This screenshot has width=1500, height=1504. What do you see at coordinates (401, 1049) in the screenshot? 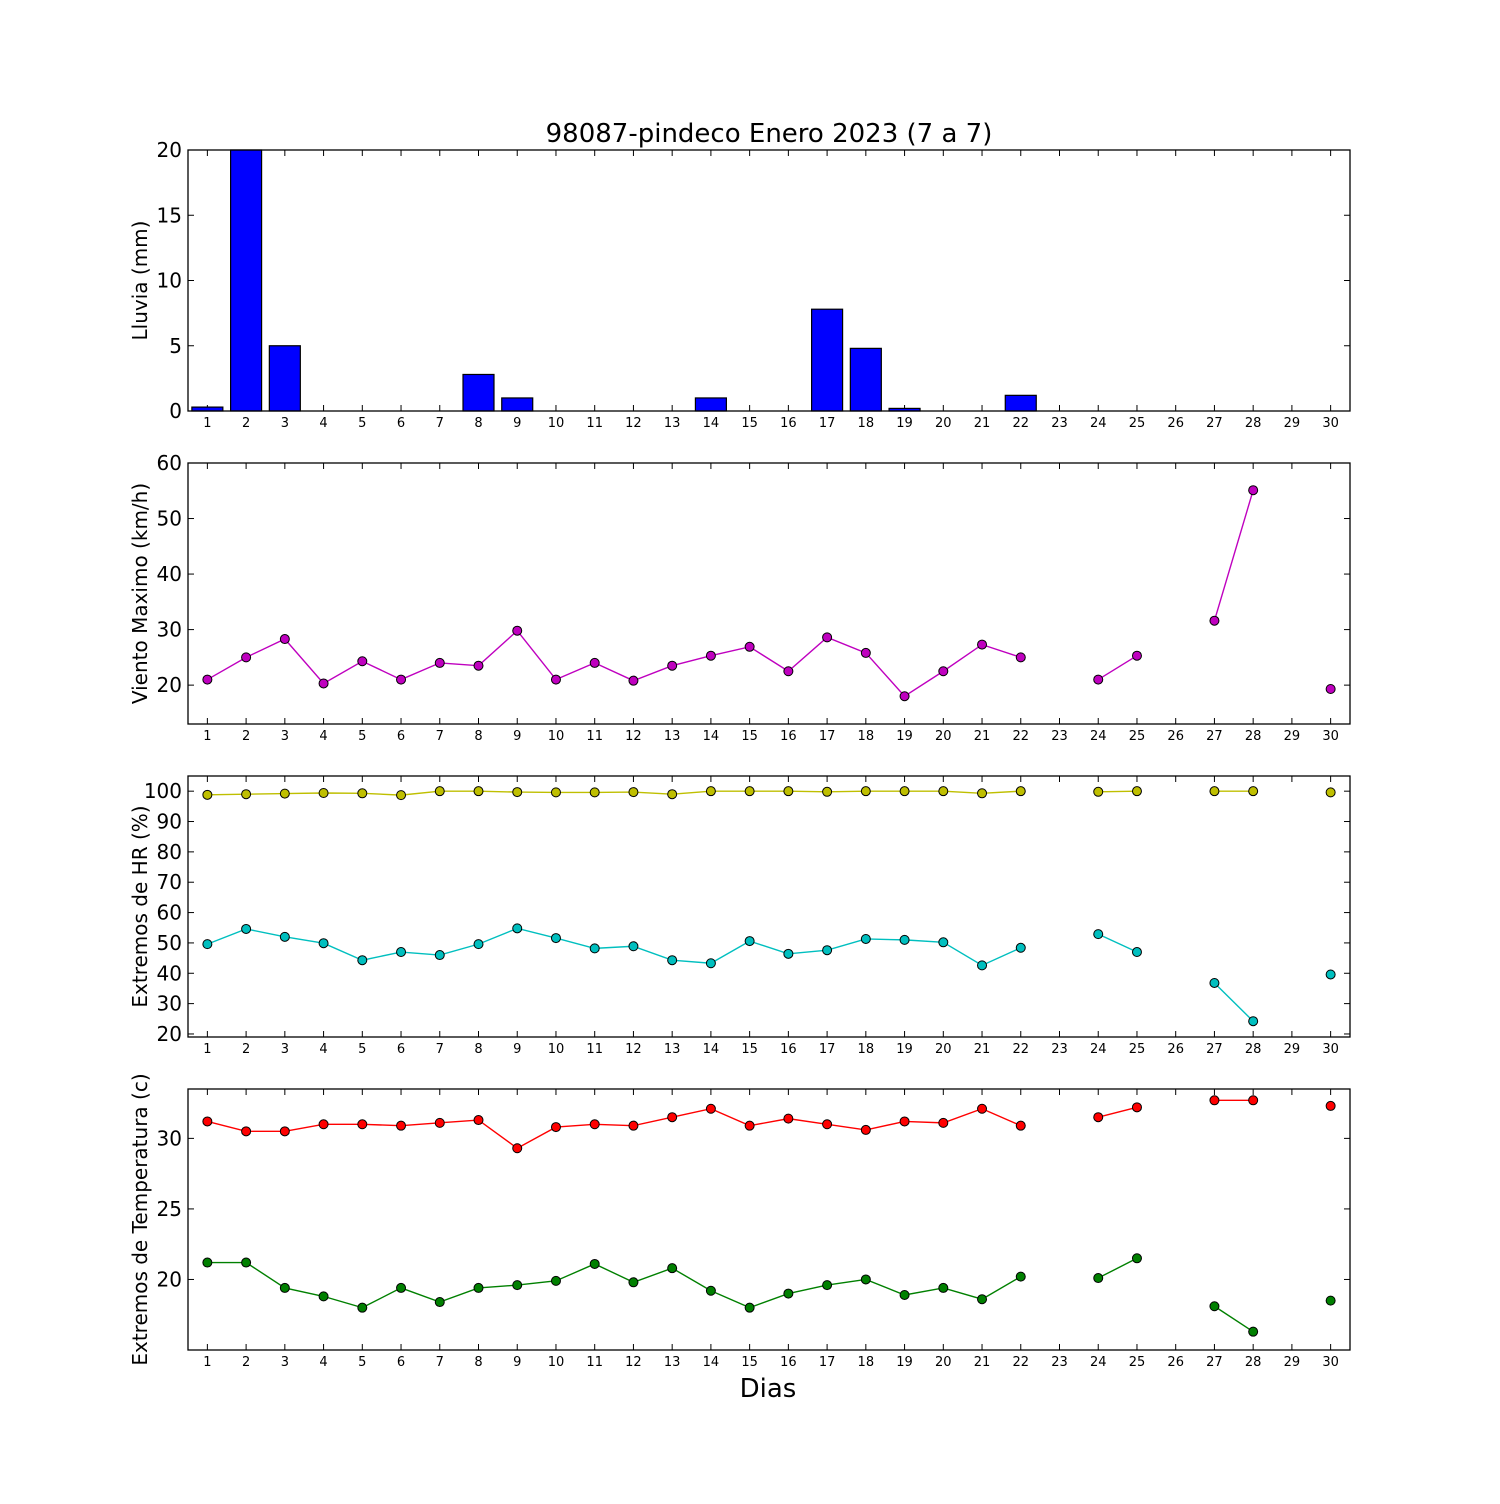
I see `x-tick-label: 6` at bounding box center [401, 1049].